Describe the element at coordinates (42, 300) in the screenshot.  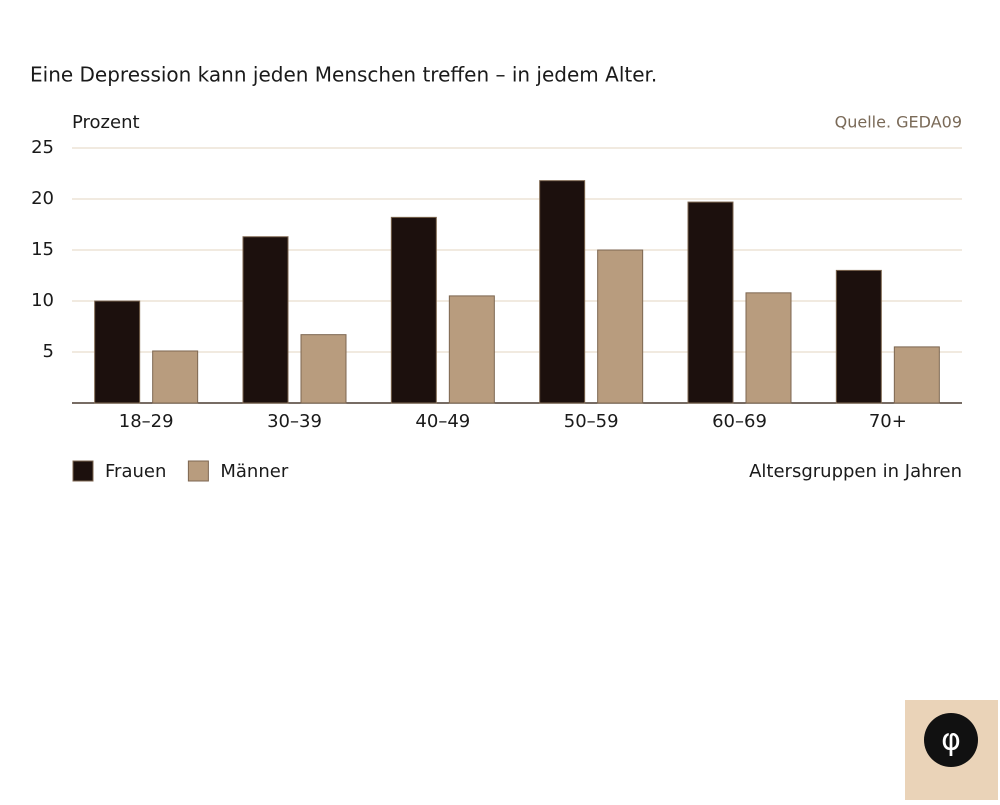
I see `y-tick-label: 10` at that location.